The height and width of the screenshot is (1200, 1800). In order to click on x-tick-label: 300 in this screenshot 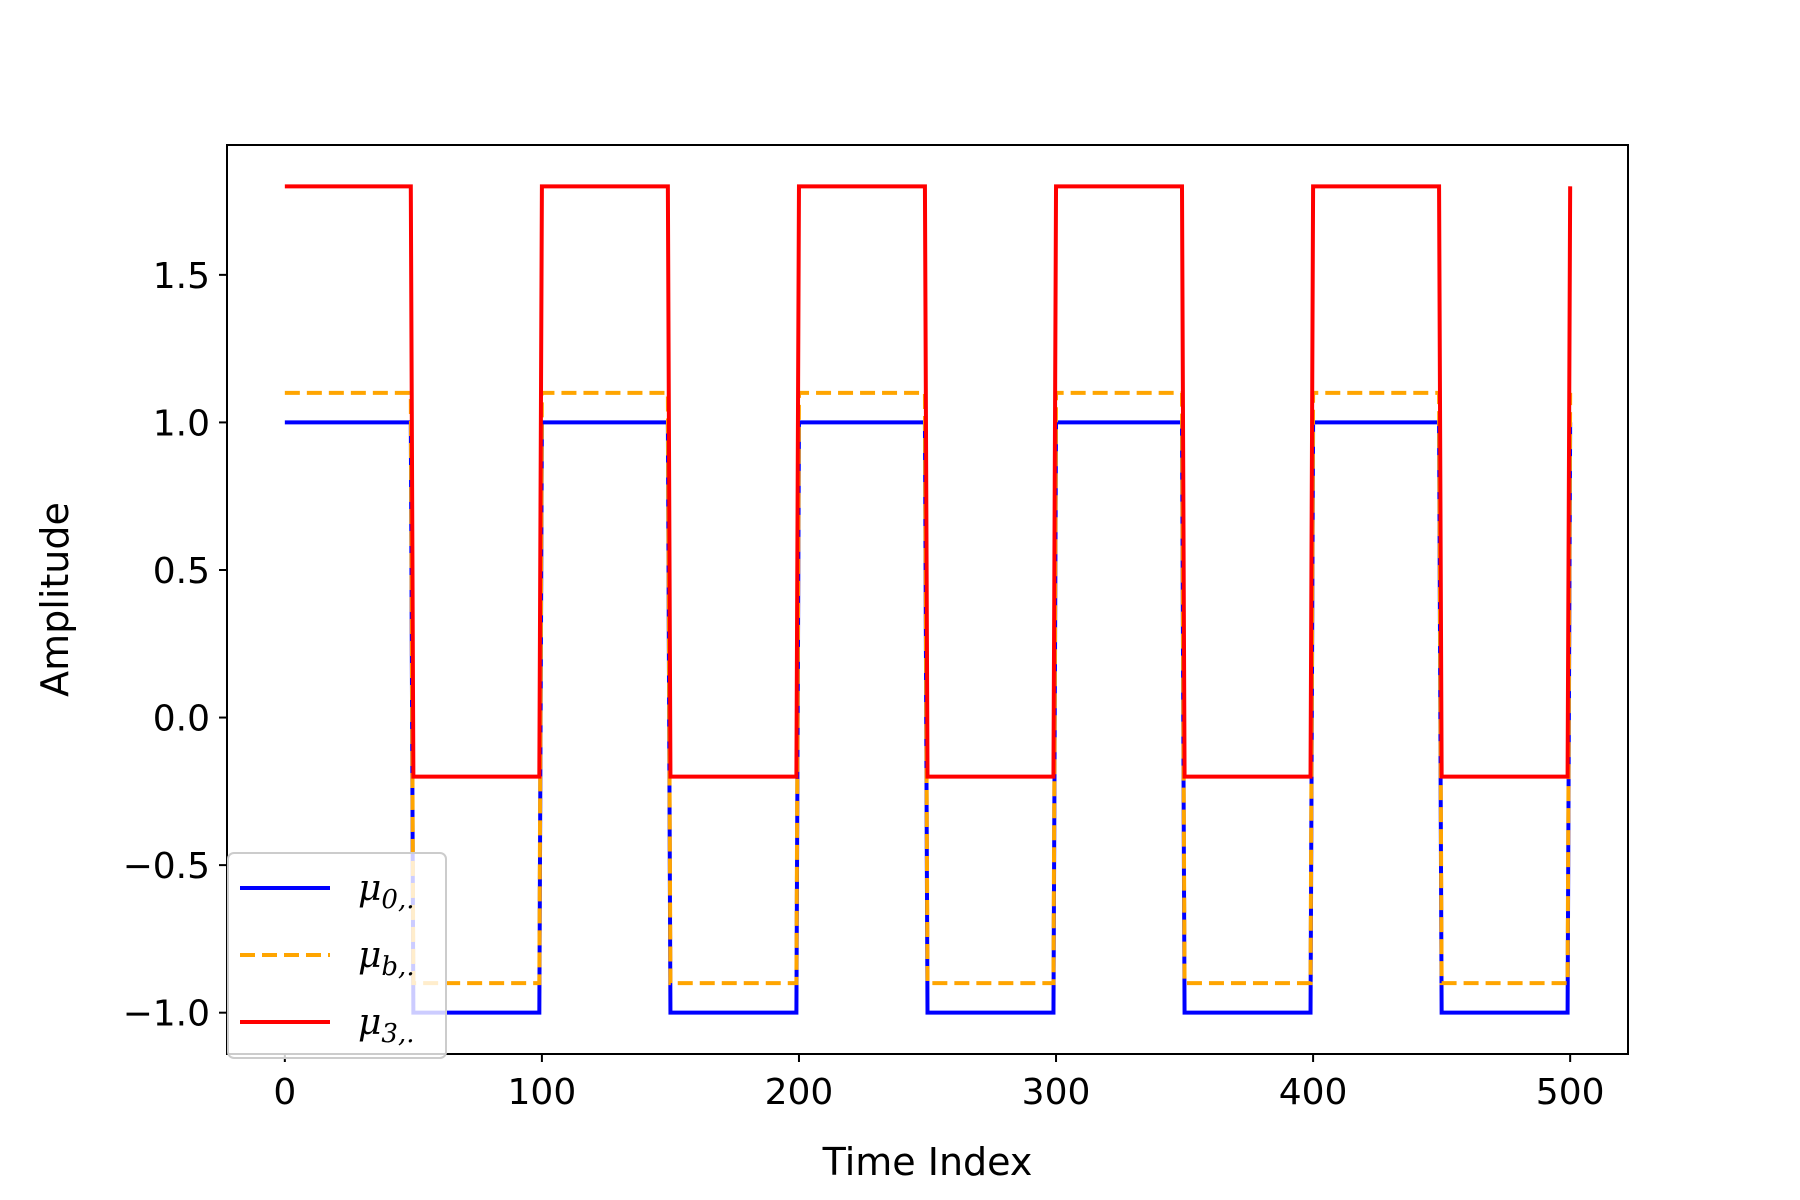, I will do `click(1056, 1092)`.